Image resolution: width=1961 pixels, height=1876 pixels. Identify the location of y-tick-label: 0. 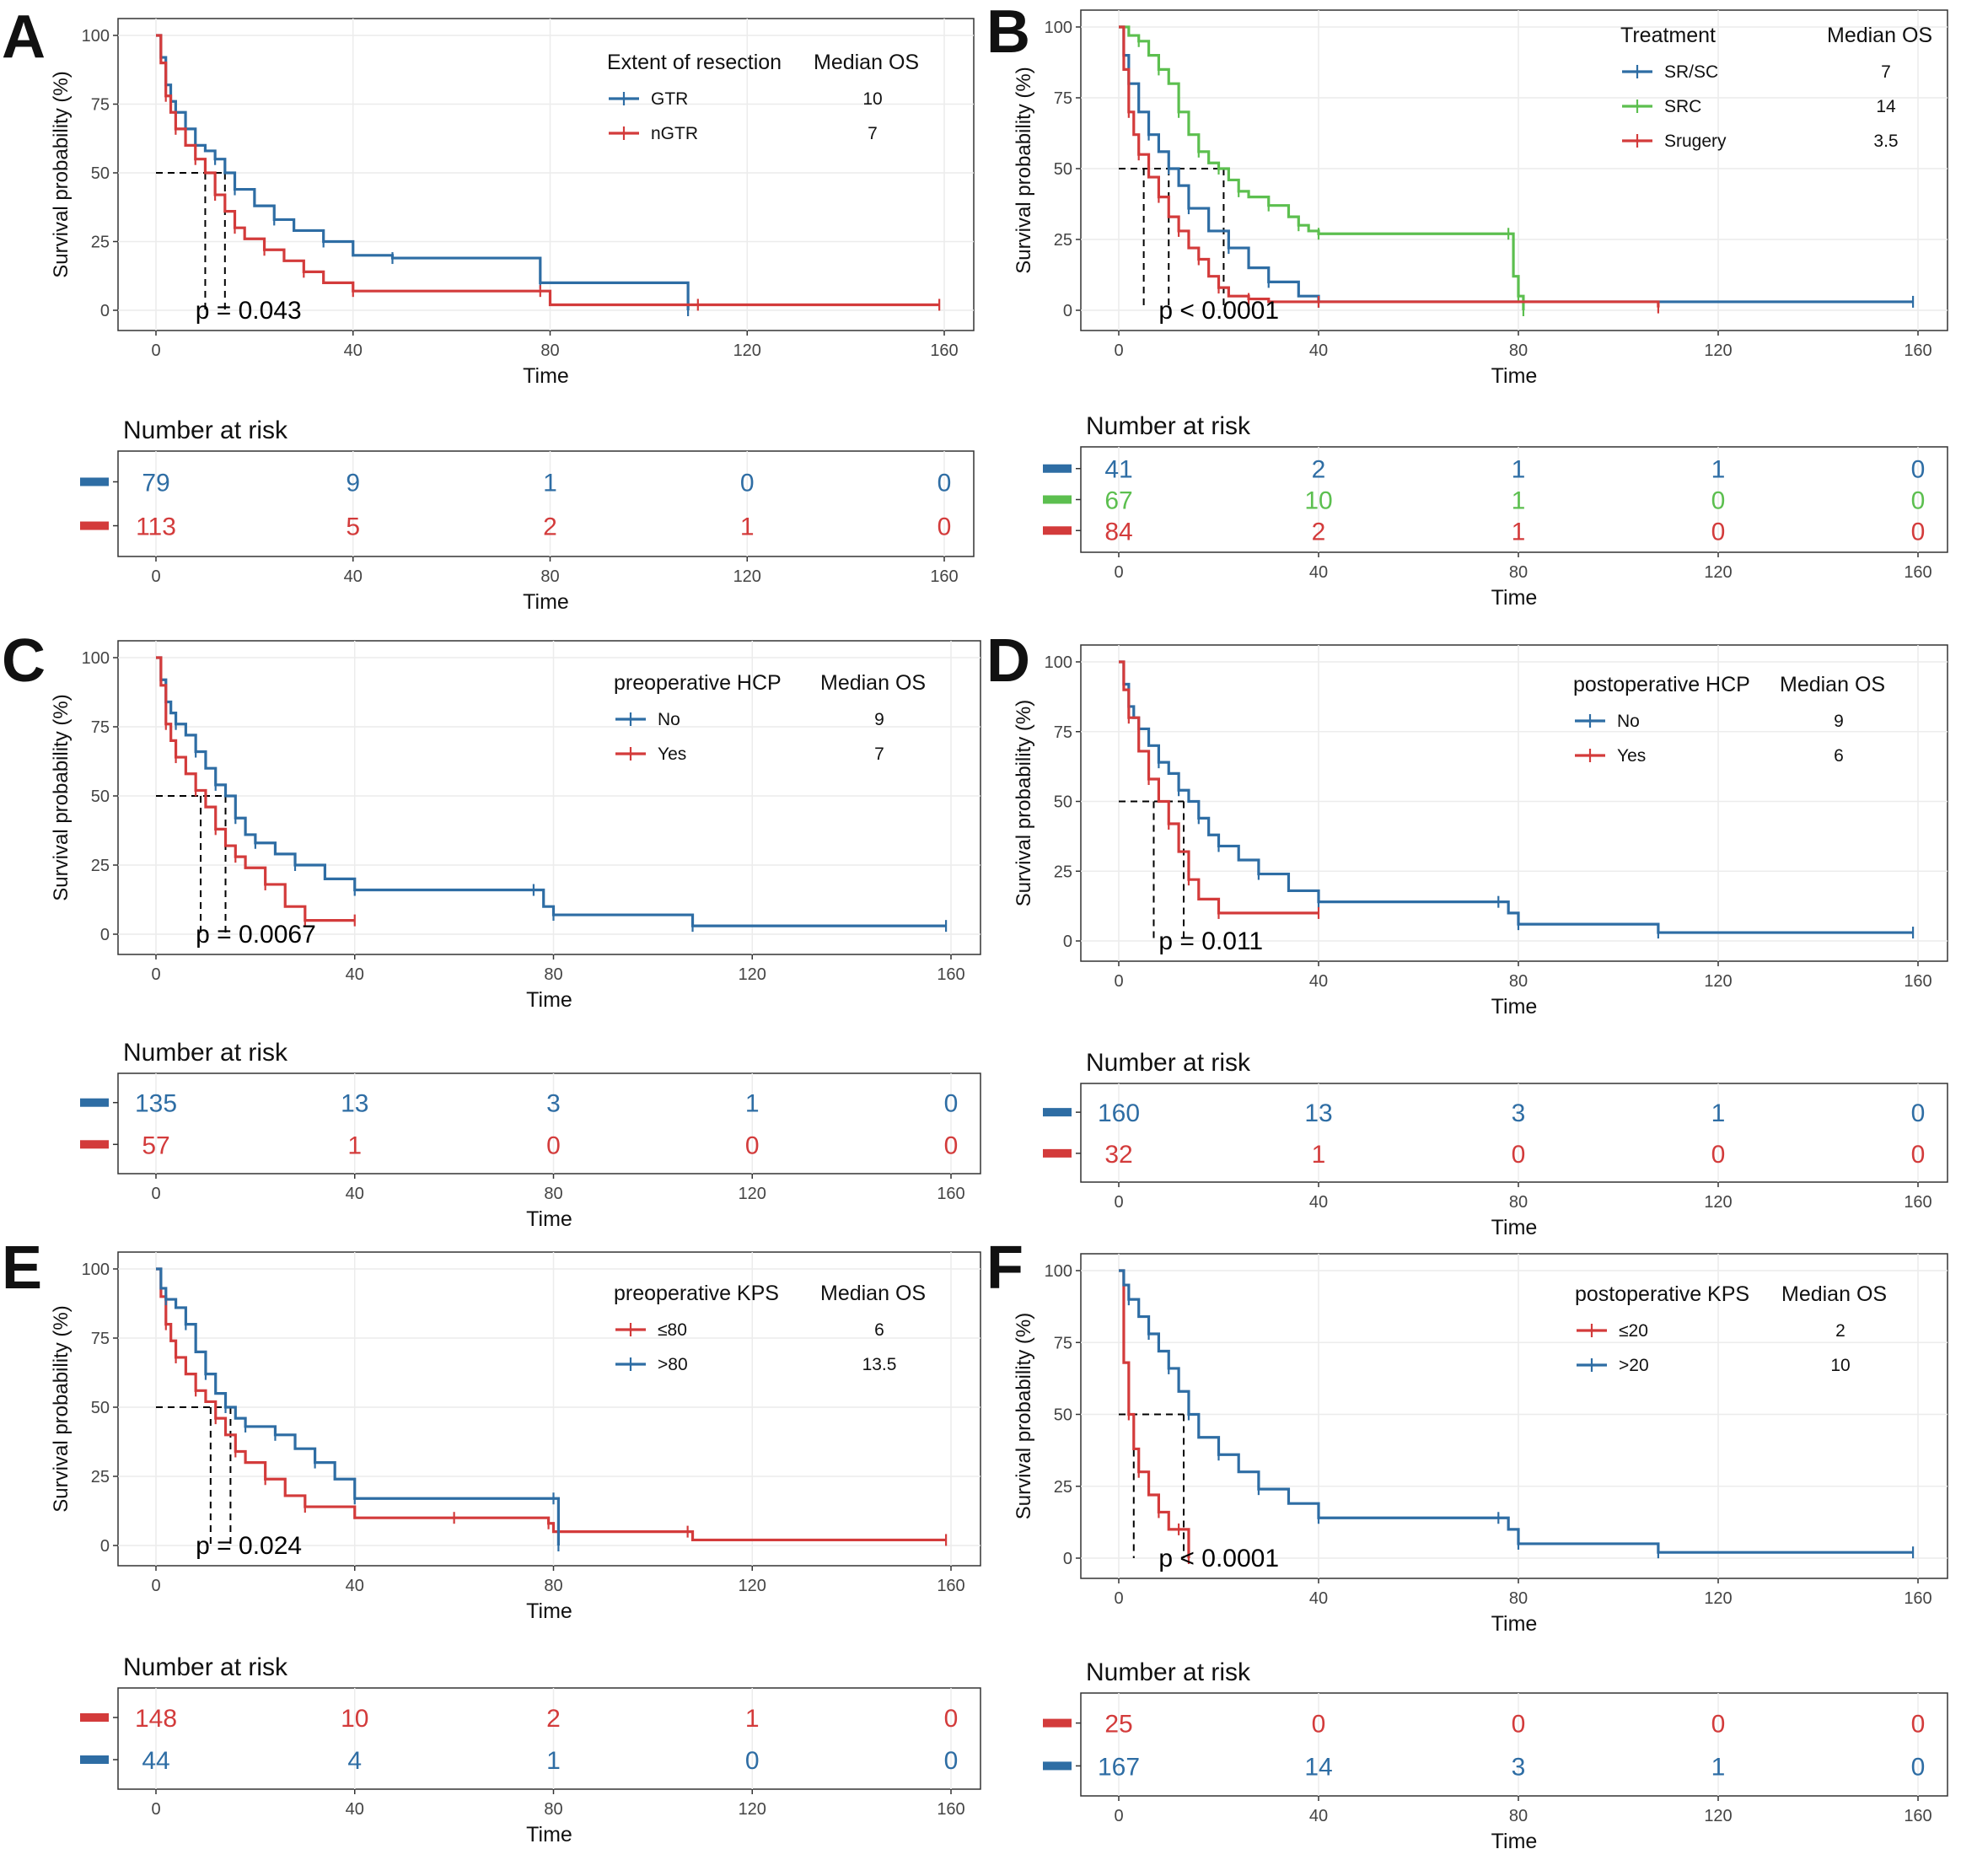
(1068, 1559).